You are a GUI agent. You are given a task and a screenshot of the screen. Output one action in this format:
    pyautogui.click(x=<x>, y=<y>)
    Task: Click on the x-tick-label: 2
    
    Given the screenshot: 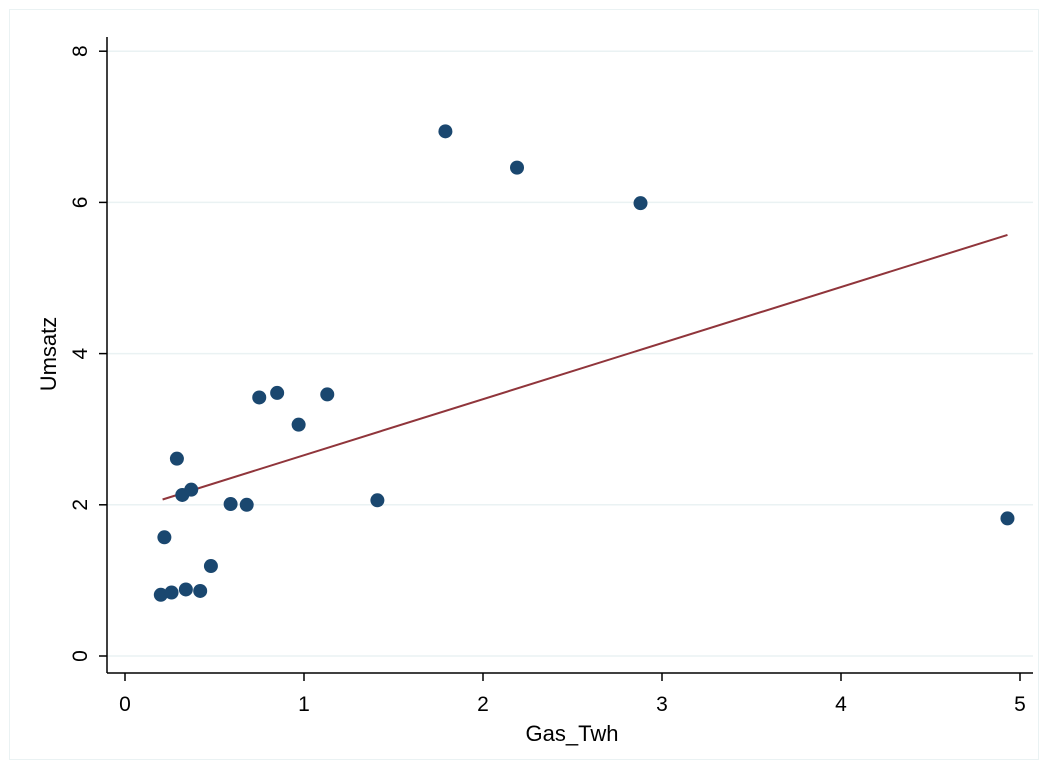 What is the action you would take?
    pyautogui.click(x=483, y=704)
    